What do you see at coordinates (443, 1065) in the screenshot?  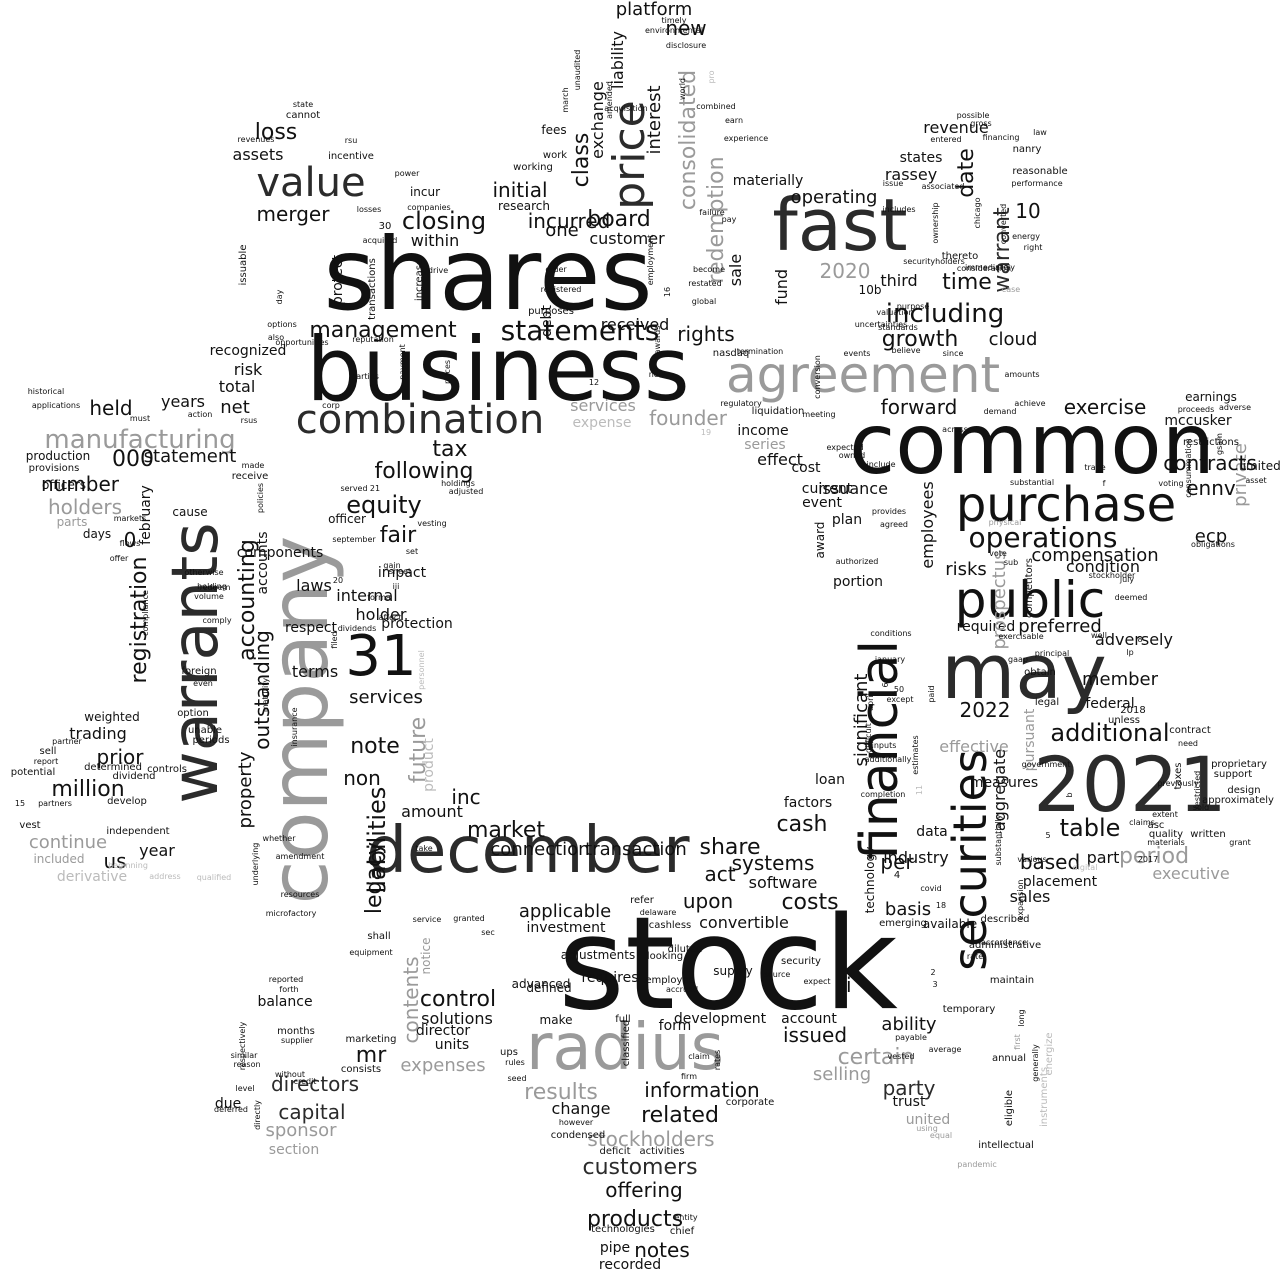 I see `cloud-word: expenses` at bounding box center [443, 1065].